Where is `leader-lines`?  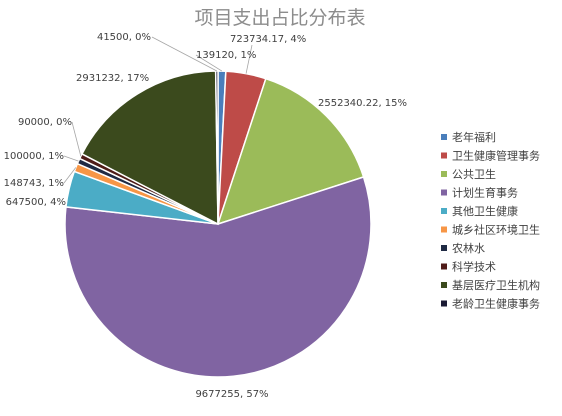
leader-lines is located at coordinates (158, 110).